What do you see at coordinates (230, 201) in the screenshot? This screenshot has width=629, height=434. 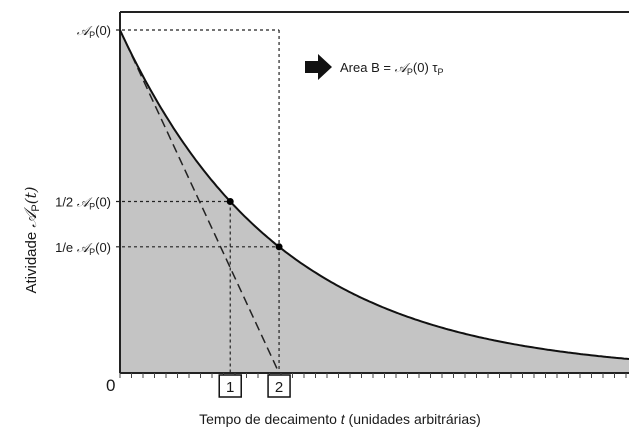 I see `half-life-point` at bounding box center [230, 201].